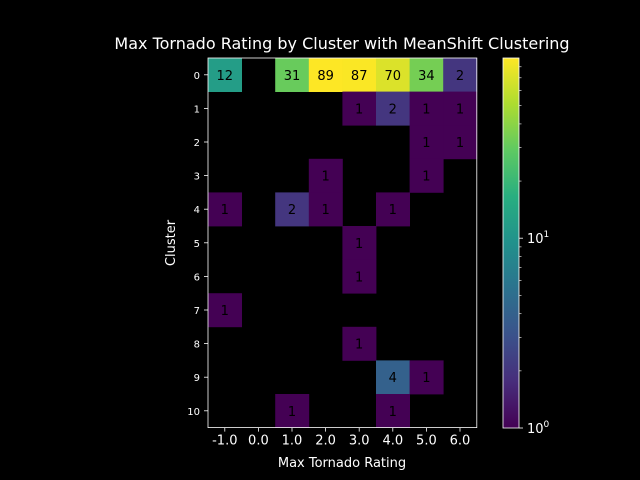  I want to click on colorbar-tick-label: 10¹, so click(538, 238).